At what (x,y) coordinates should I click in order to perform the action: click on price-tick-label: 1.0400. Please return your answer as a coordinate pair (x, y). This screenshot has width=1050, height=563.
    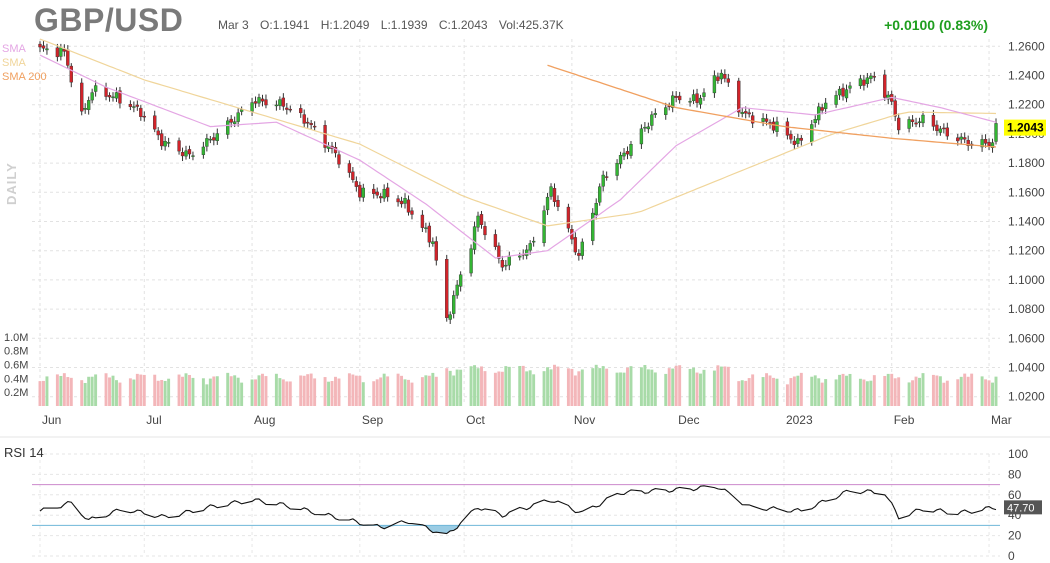
    Looking at the image, I should click on (1026, 368).